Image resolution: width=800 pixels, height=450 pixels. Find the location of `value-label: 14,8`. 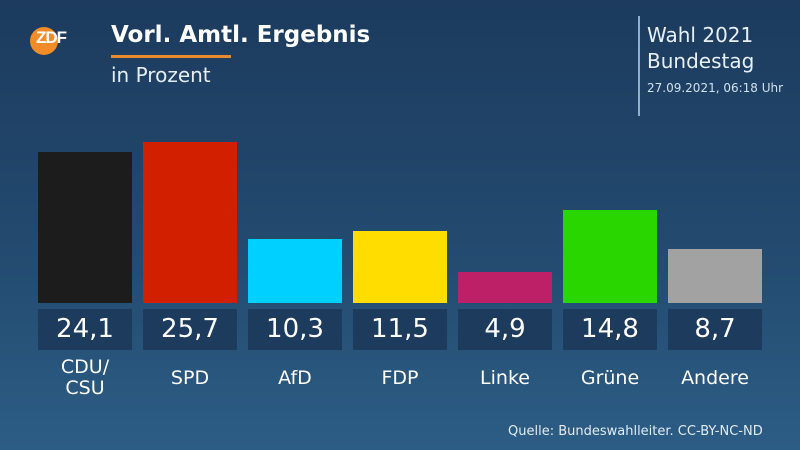

value-label: 14,8 is located at coordinates (610, 329).